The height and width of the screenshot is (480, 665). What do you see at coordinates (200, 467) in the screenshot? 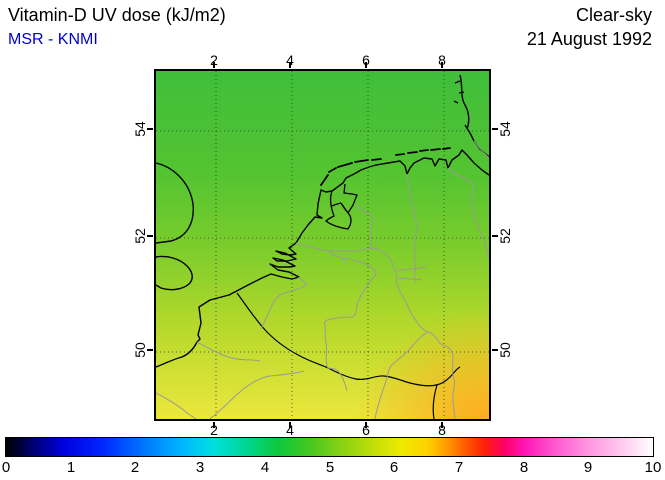
I see `colorbar-tick-label: 3` at bounding box center [200, 467].